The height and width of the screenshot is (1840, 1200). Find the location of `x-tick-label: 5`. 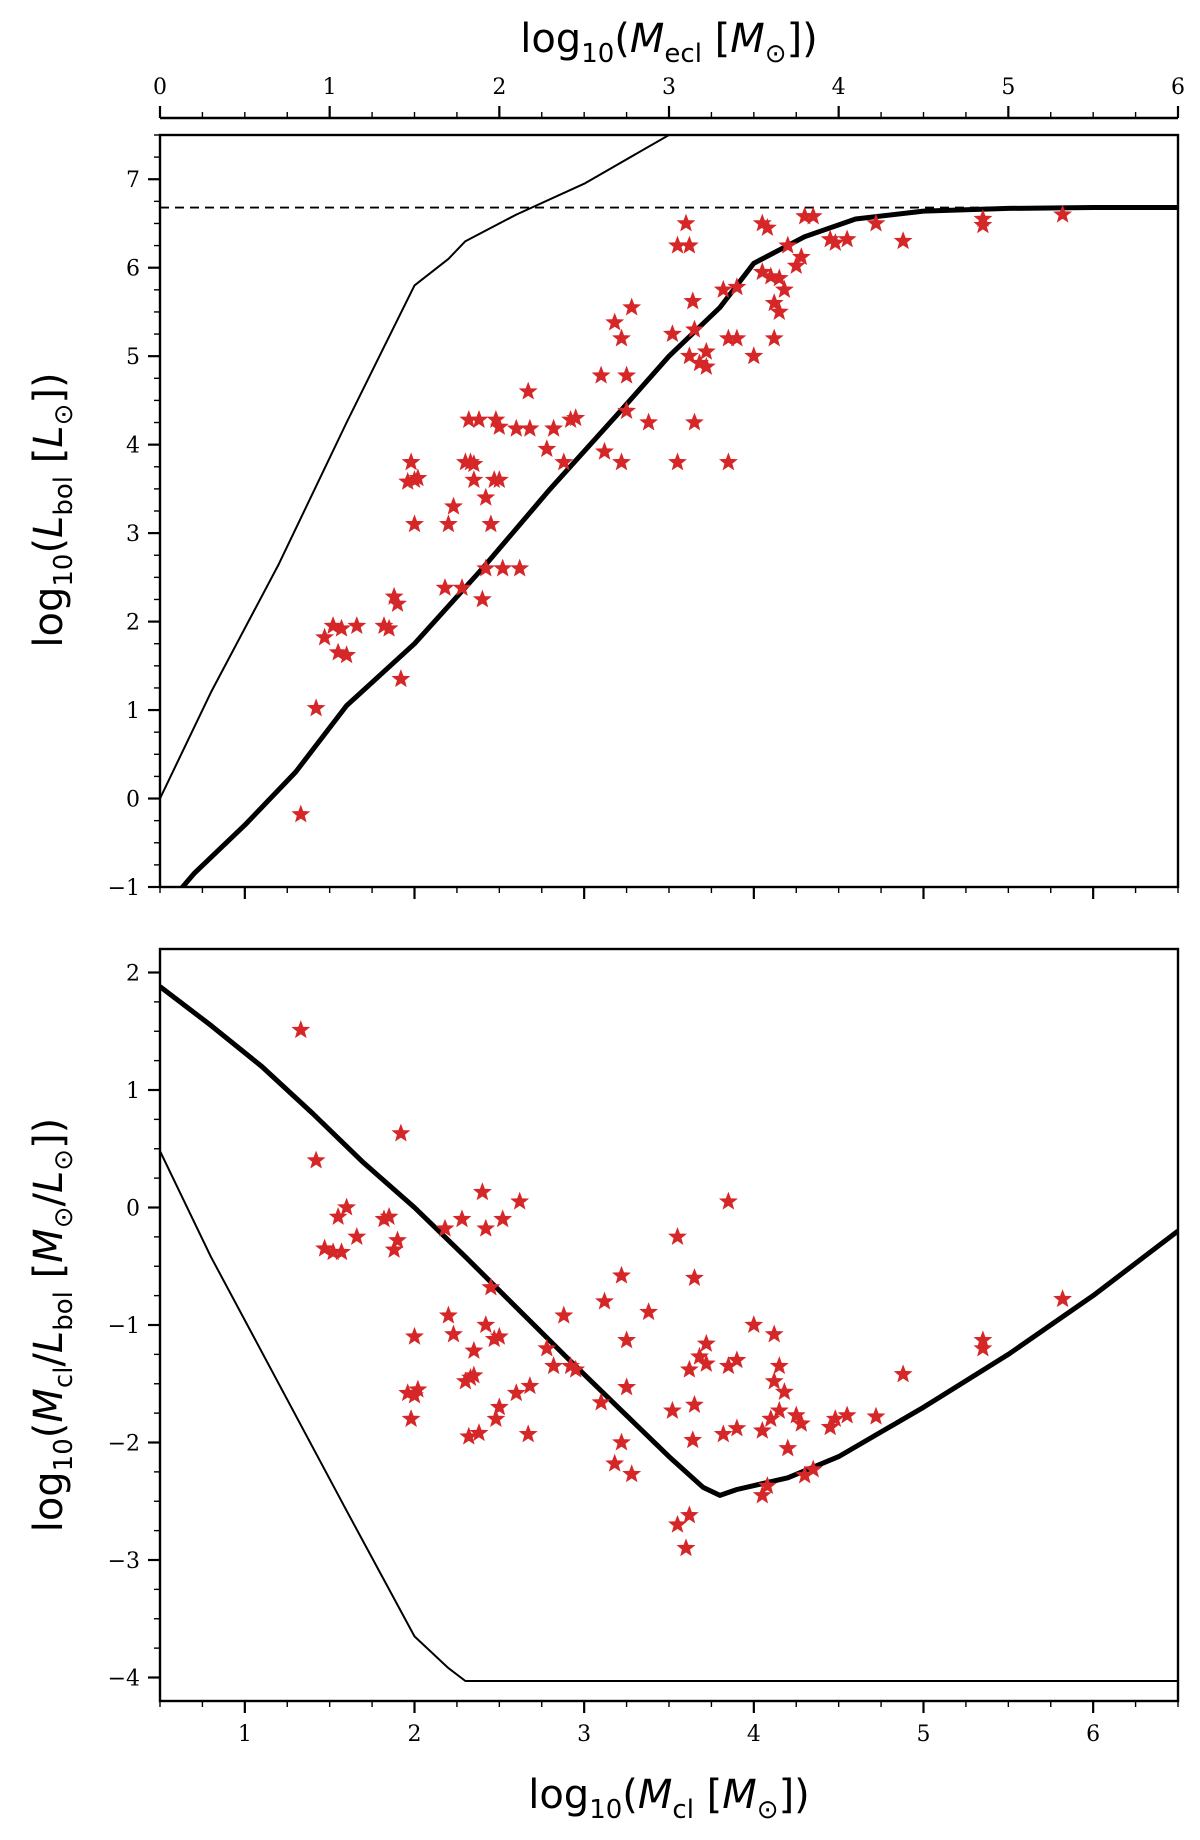

x-tick-label: 5 is located at coordinates (924, 1734).